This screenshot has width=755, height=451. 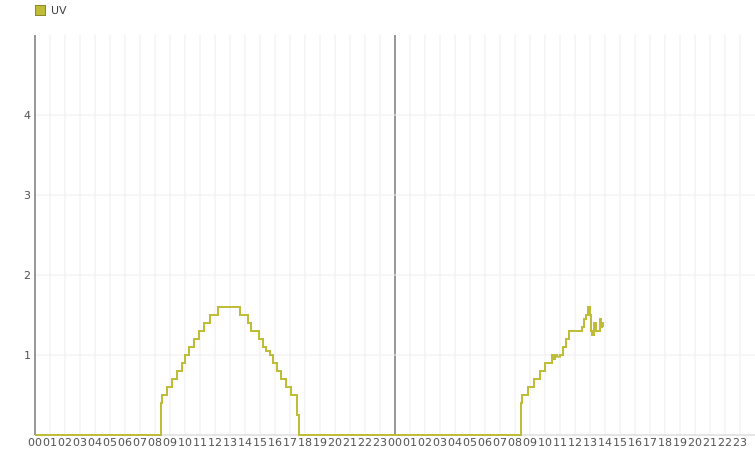 What do you see at coordinates (59, 10) in the screenshot?
I see `legend-label-uv: UV` at bounding box center [59, 10].